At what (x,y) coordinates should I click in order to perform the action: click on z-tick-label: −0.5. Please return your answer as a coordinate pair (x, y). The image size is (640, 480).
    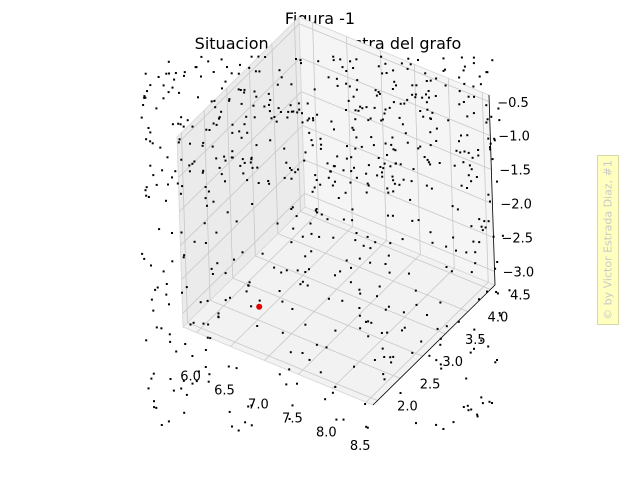
    Looking at the image, I should click on (513, 103).